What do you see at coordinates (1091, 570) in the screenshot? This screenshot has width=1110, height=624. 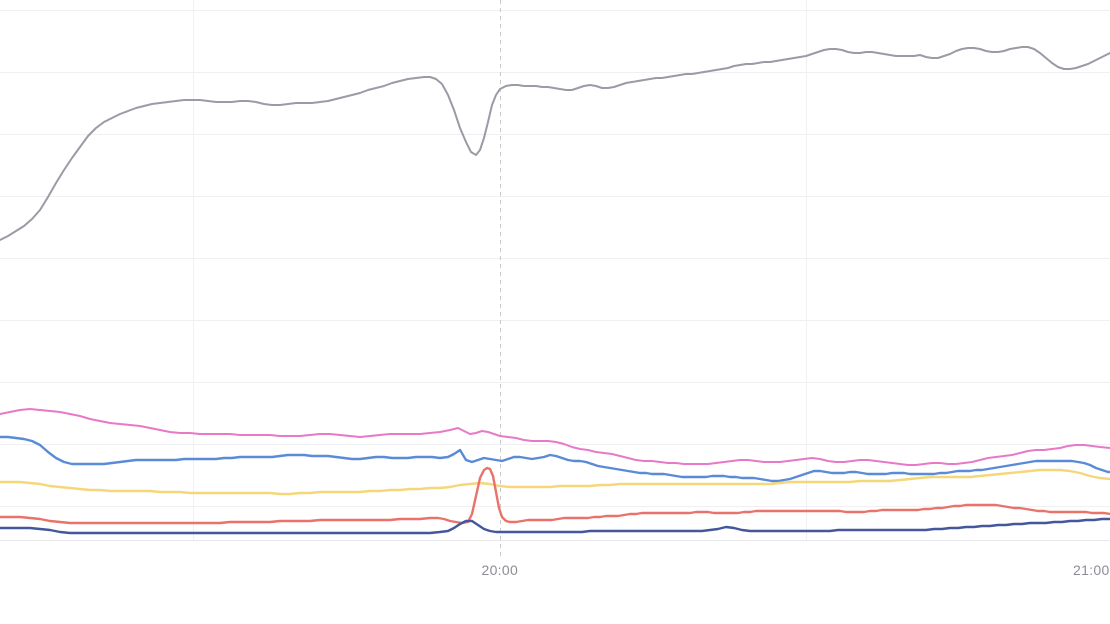 I see `x-tick-label-2100: 21:00` at bounding box center [1091, 570].